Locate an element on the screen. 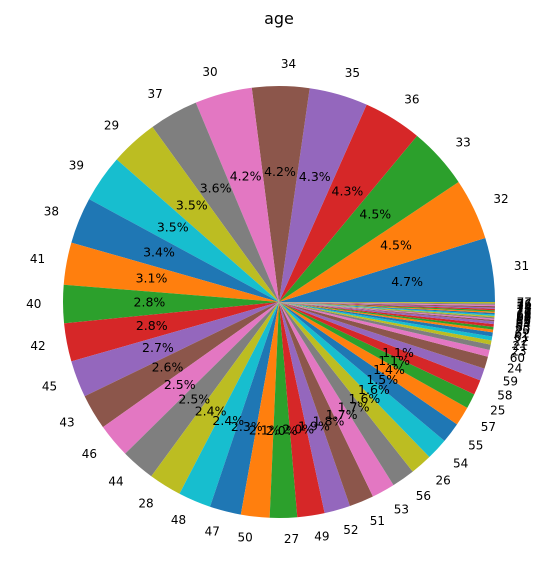 The height and width of the screenshot is (581, 558). percent-label-37: 3.6% is located at coordinates (216, 187).